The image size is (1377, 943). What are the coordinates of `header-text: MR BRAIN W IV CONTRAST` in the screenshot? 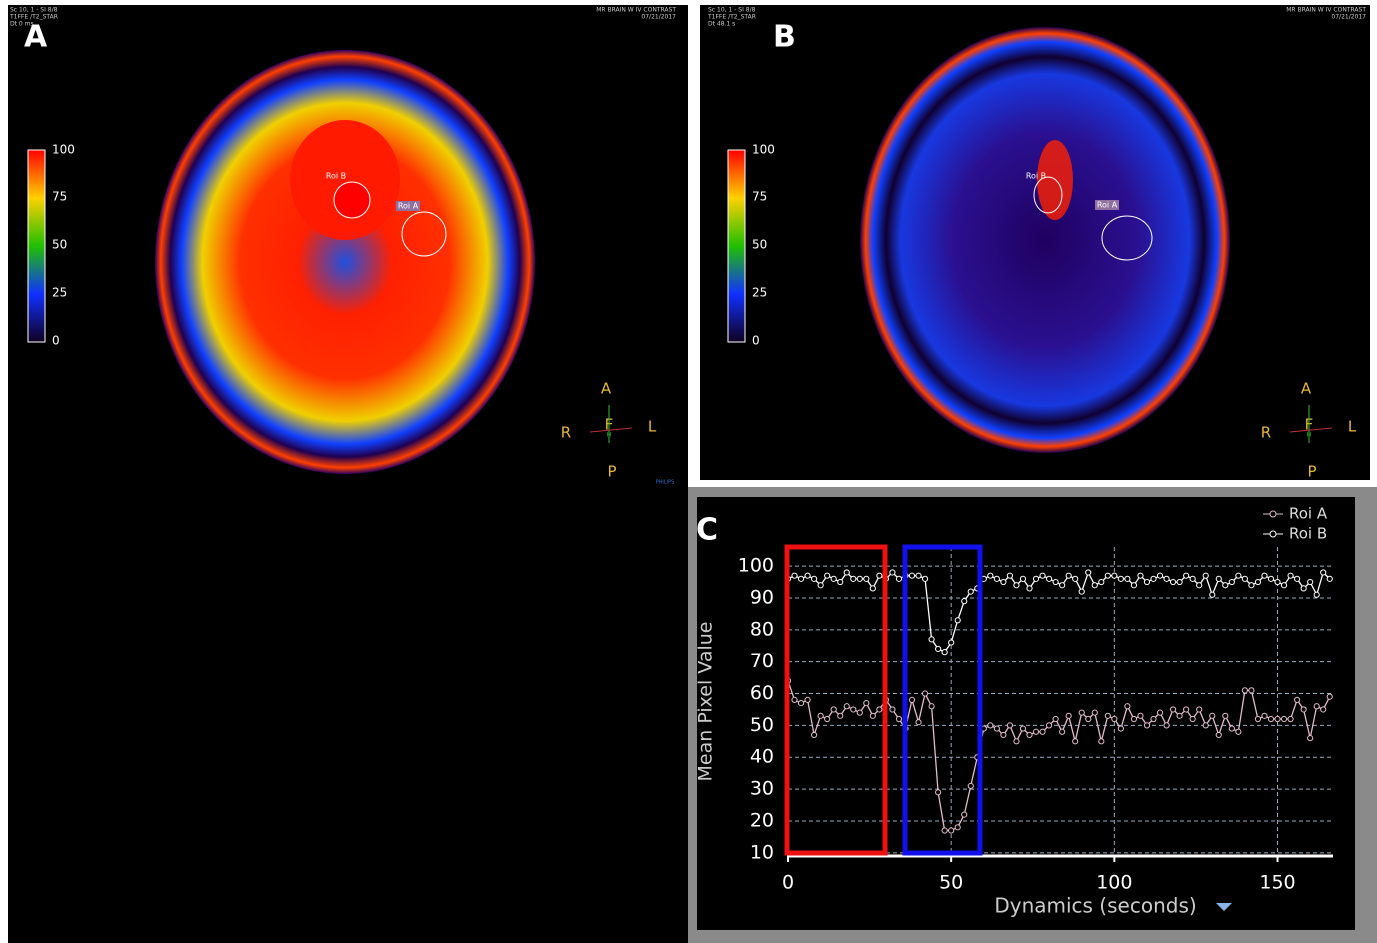 It's located at (636, 10).